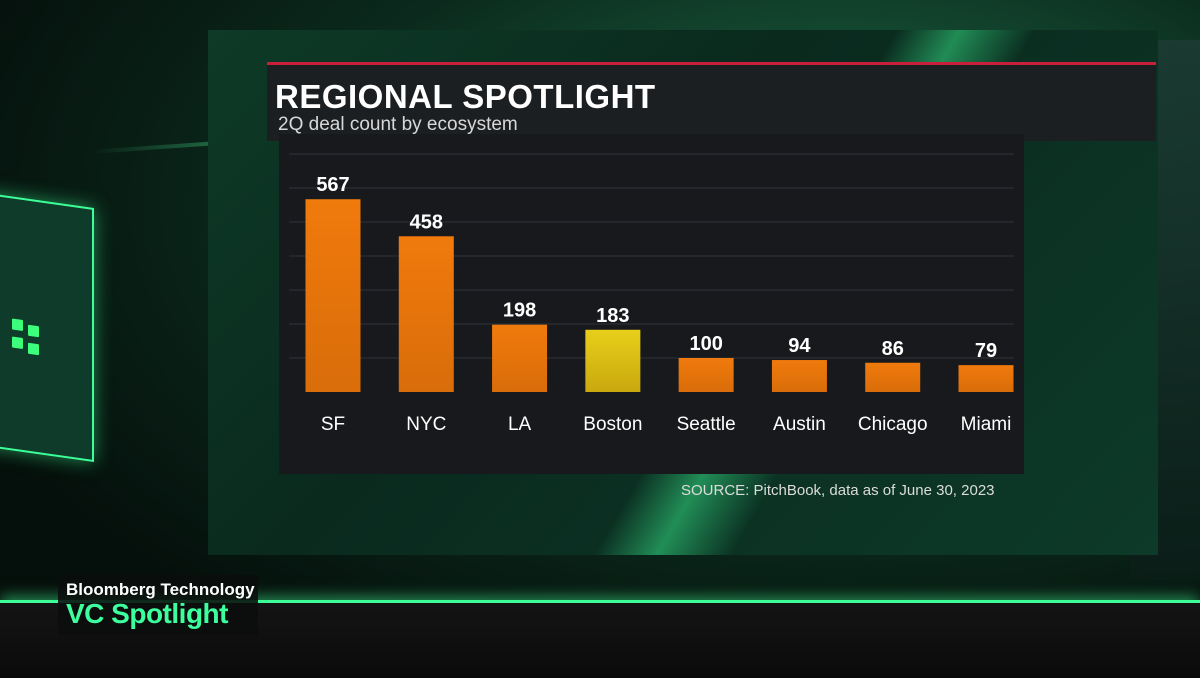 The width and height of the screenshot is (1200, 678). Describe the element at coordinates (705, 344) in the screenshot. I see `data-label: 100` at that location.